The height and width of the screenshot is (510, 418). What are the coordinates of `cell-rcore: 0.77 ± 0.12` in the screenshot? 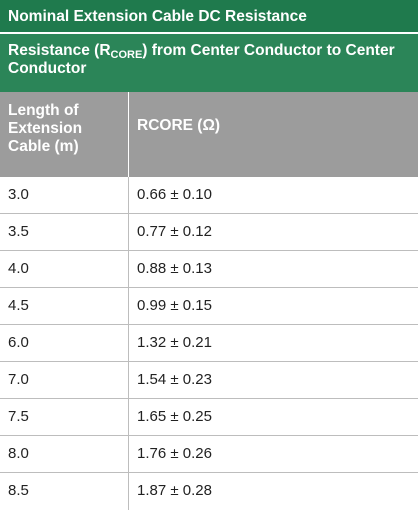 It's located at (174, 231).